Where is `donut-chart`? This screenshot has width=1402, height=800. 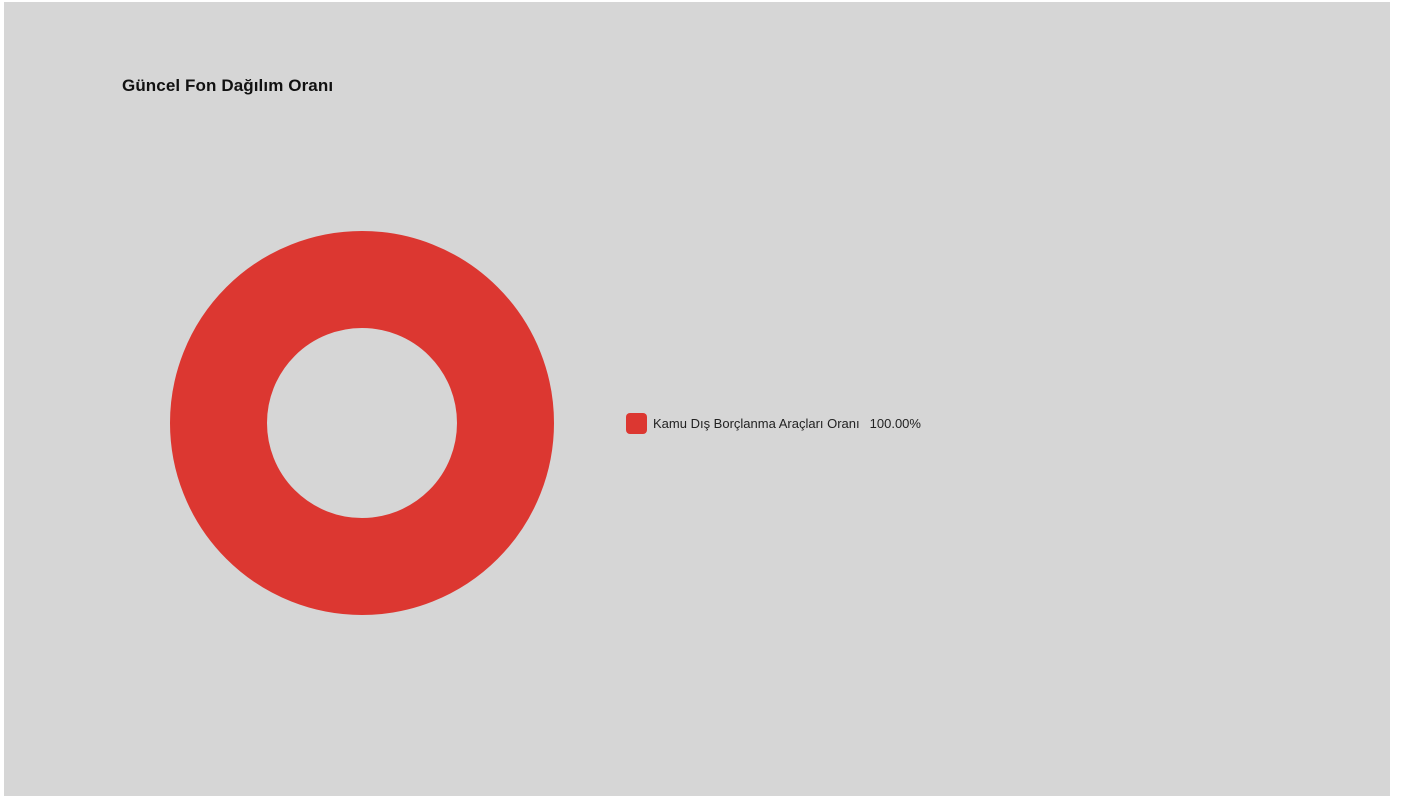 donut-chart is located at coordinates (362, 423).